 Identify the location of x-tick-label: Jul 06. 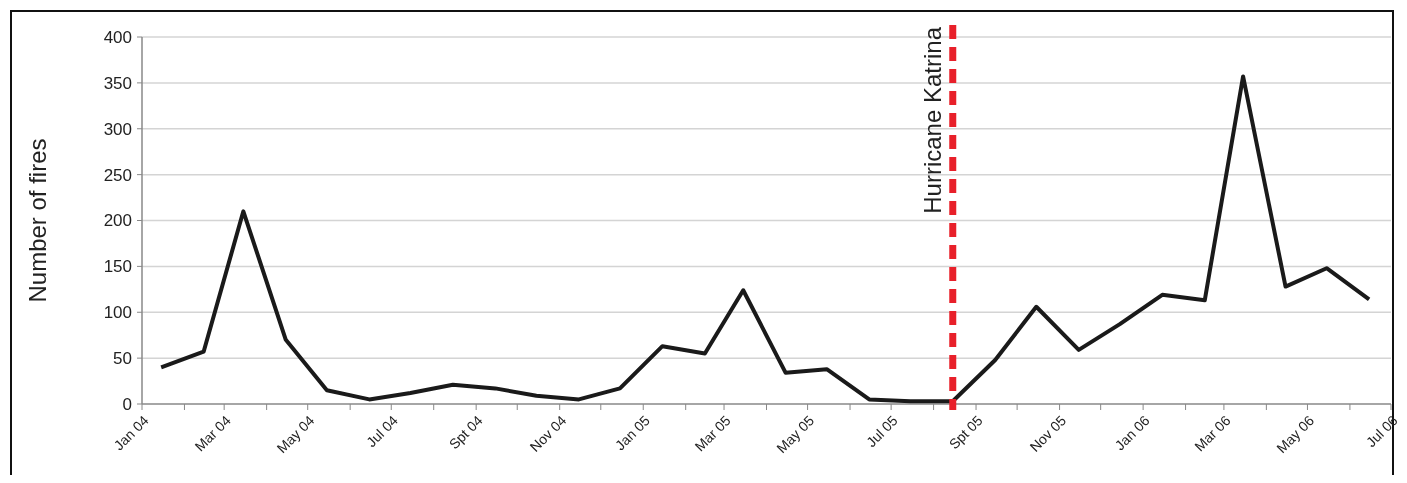
(1381, 431).